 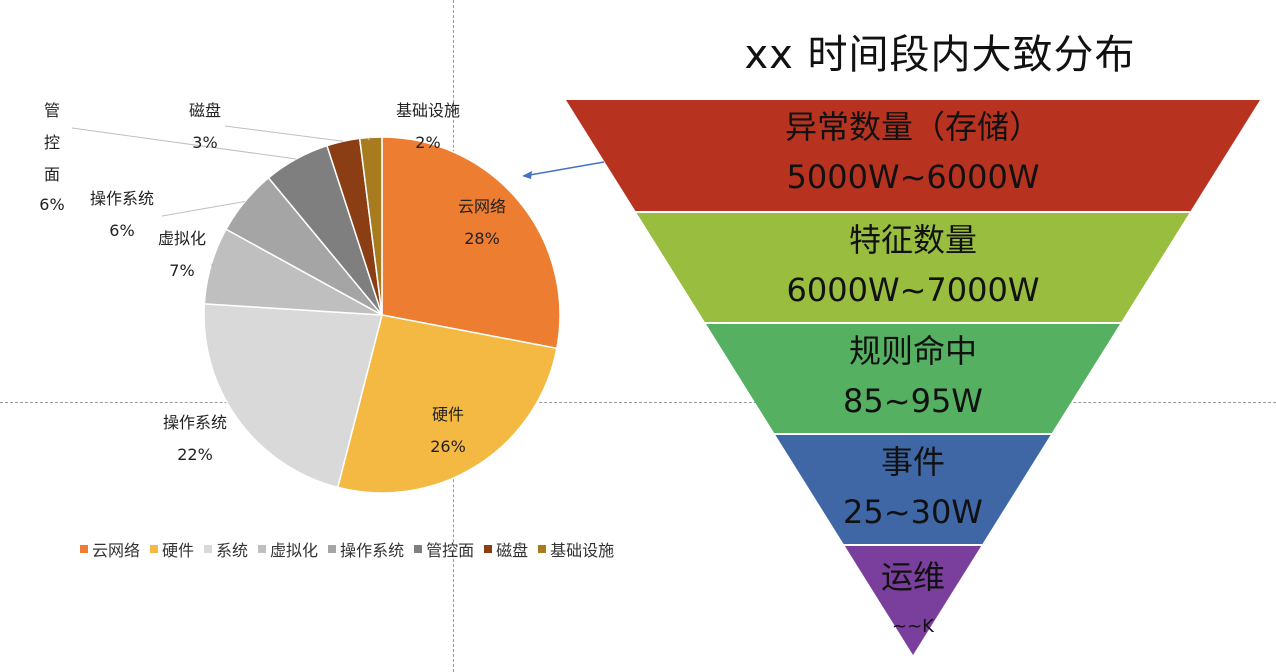 I want to click on slice-label-6: 磁盘, so click(x=205, y=110).